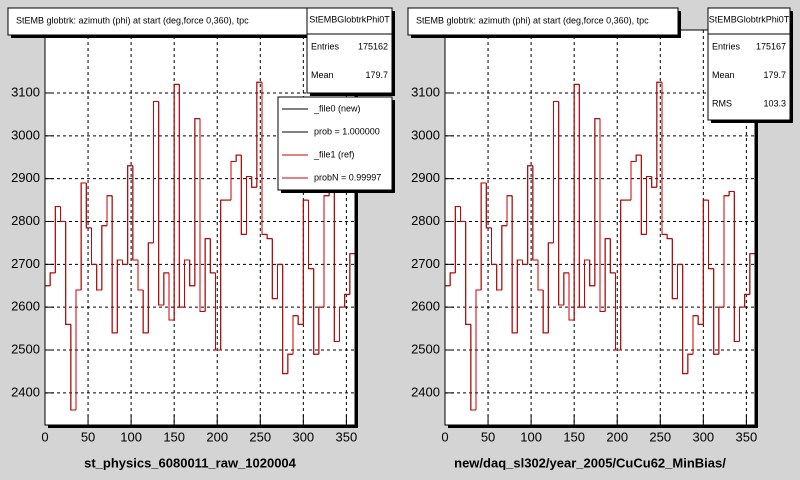 Image resolution: width=800 pixels, height=480 pixels. What do you see at coordinates (347, 131) in the screenshot?
I see `legend-entry: prob = 1.000000` at bounding box center [347, 131].